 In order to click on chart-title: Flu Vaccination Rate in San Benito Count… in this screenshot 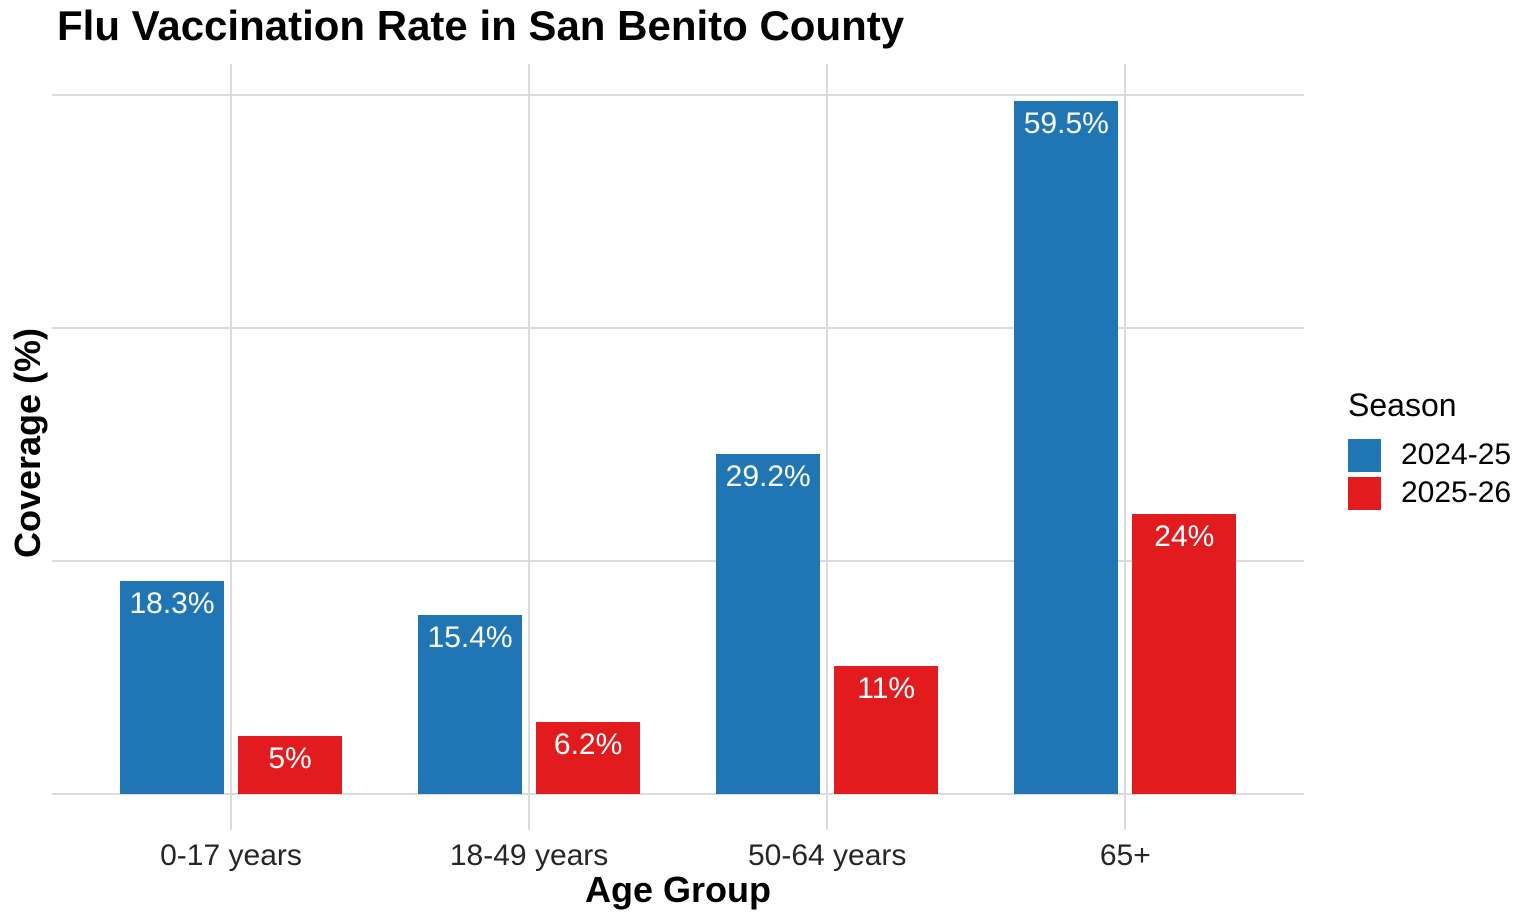, I will do `click(481, 25)`.